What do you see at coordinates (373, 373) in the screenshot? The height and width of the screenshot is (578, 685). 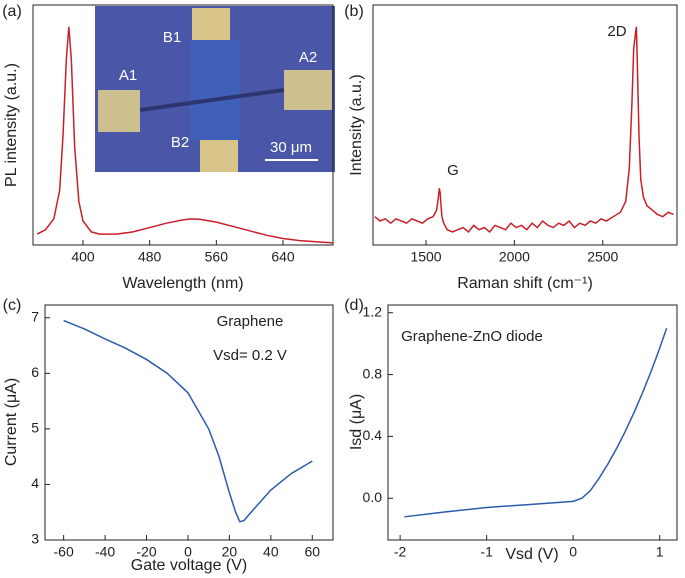 I see `y-tick-label: 0.8` at bounding box center [373, 373].